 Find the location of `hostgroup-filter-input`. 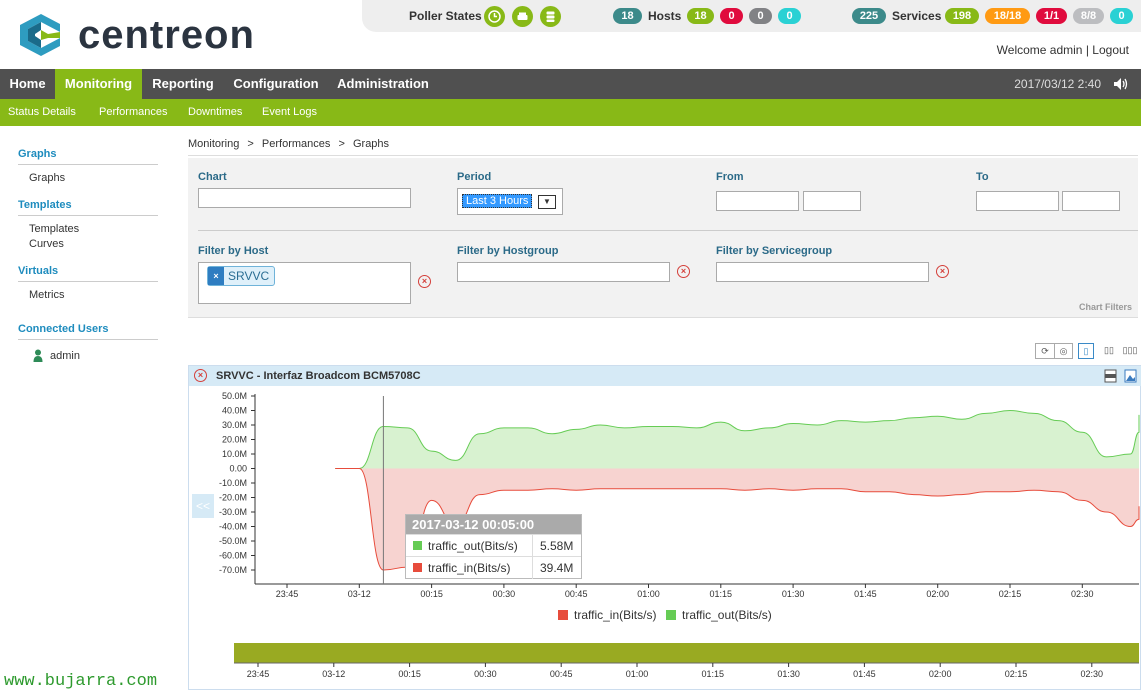

hostgroup-filter-input is located at coordinates (563, 272).